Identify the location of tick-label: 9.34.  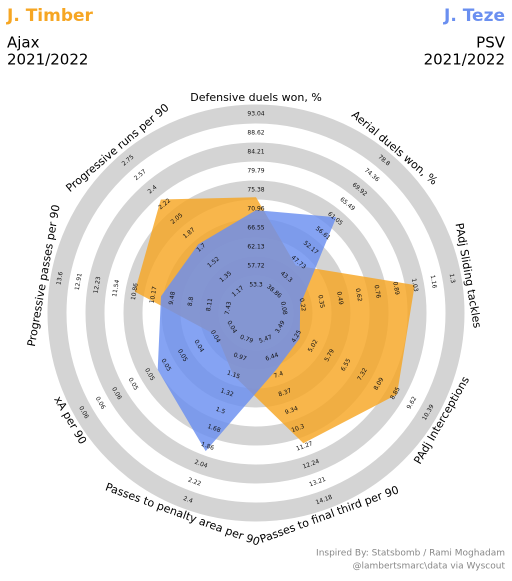
(291, 410).